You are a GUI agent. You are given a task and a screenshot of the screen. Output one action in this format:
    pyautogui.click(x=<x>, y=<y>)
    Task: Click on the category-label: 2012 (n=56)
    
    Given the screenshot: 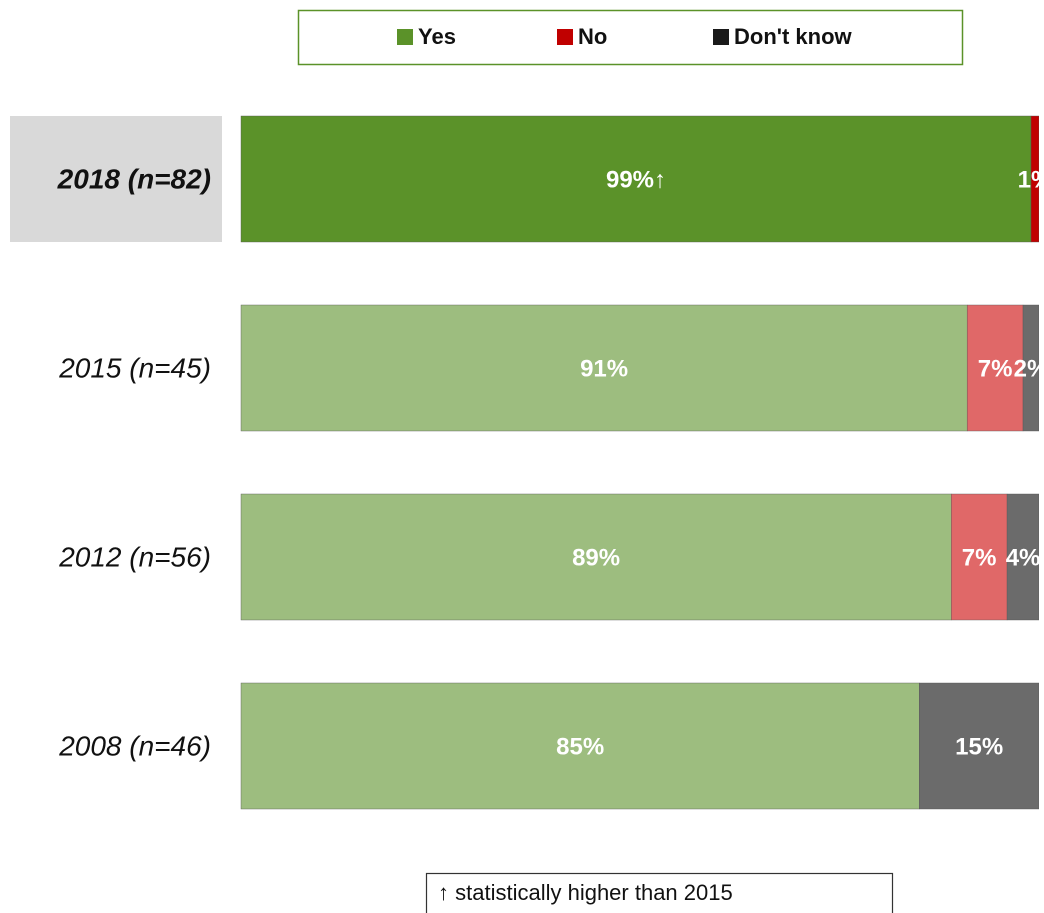 What is the action you would take?
    pyautogui.click(x=134, y=556)
    